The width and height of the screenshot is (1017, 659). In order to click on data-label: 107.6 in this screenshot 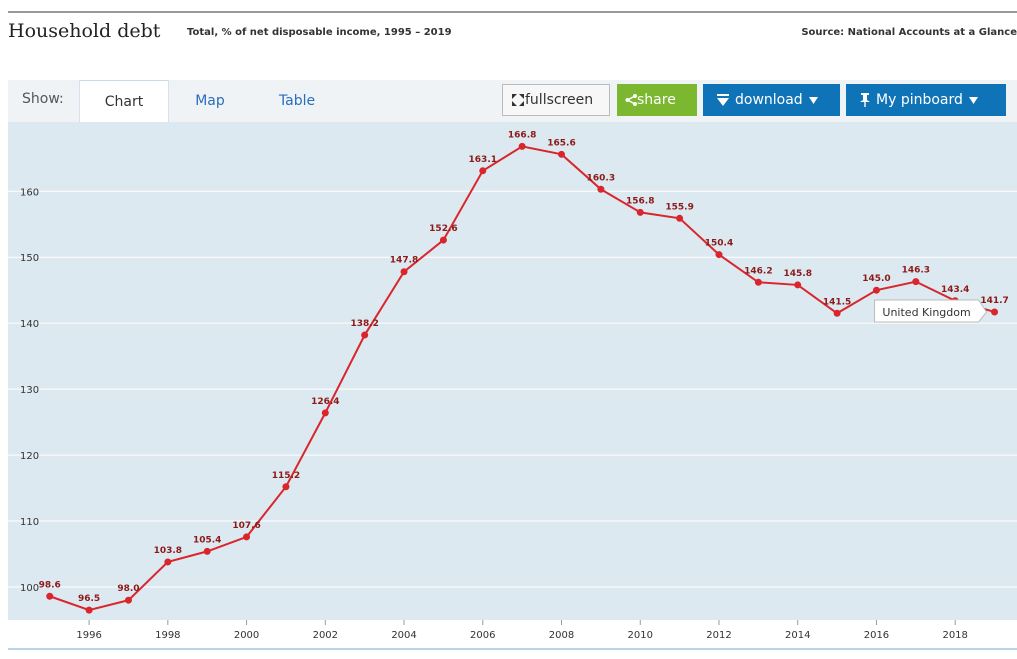, I will do `click(246, 526)`.